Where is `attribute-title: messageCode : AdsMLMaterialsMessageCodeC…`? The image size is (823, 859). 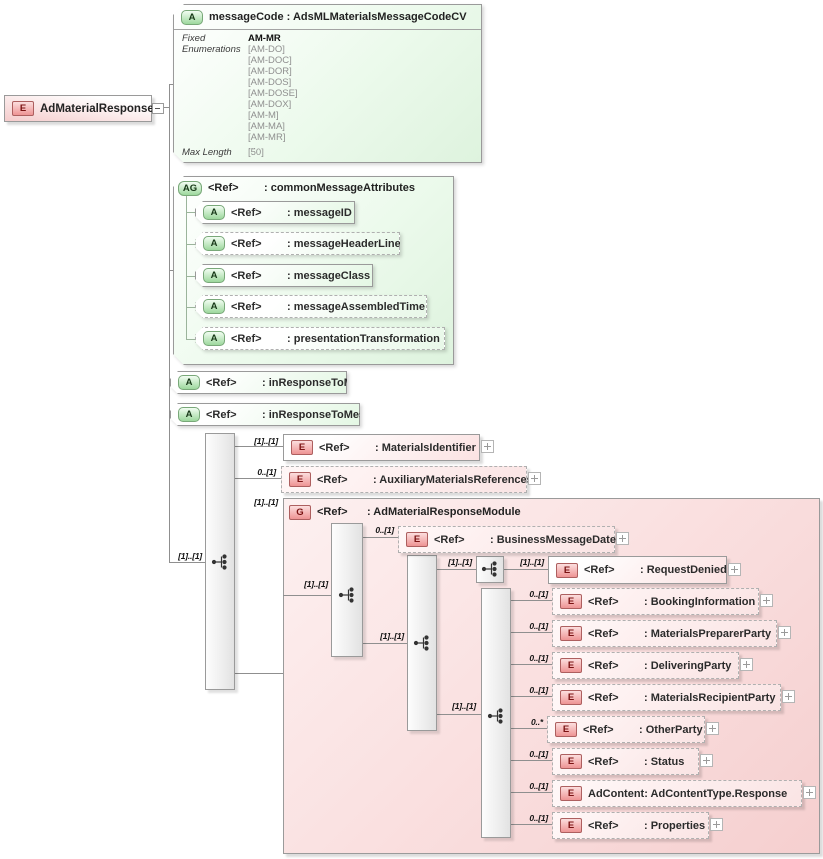 attribute-title: messageCode : AdsMLMaterialsMessageCodeC… is located at coordinates (338, 17).